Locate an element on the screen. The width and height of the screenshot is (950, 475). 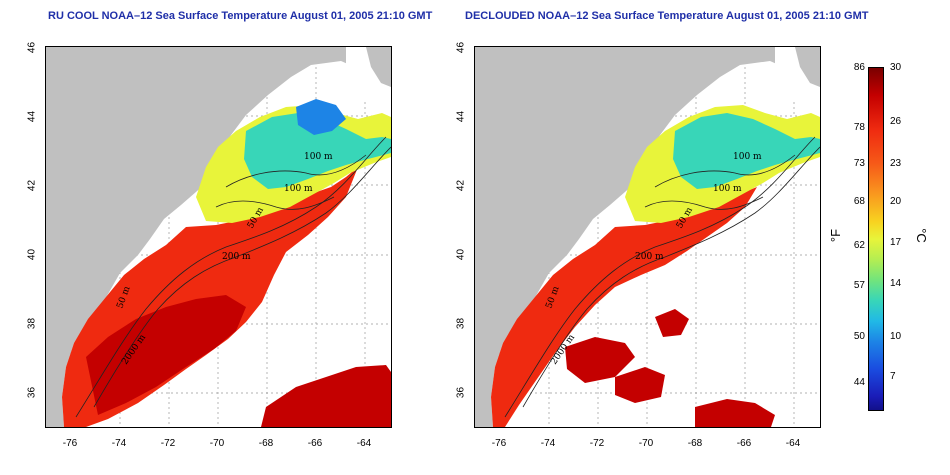
colorbar-unit-fahrenheit: °F is located at coordinates (836, 235).